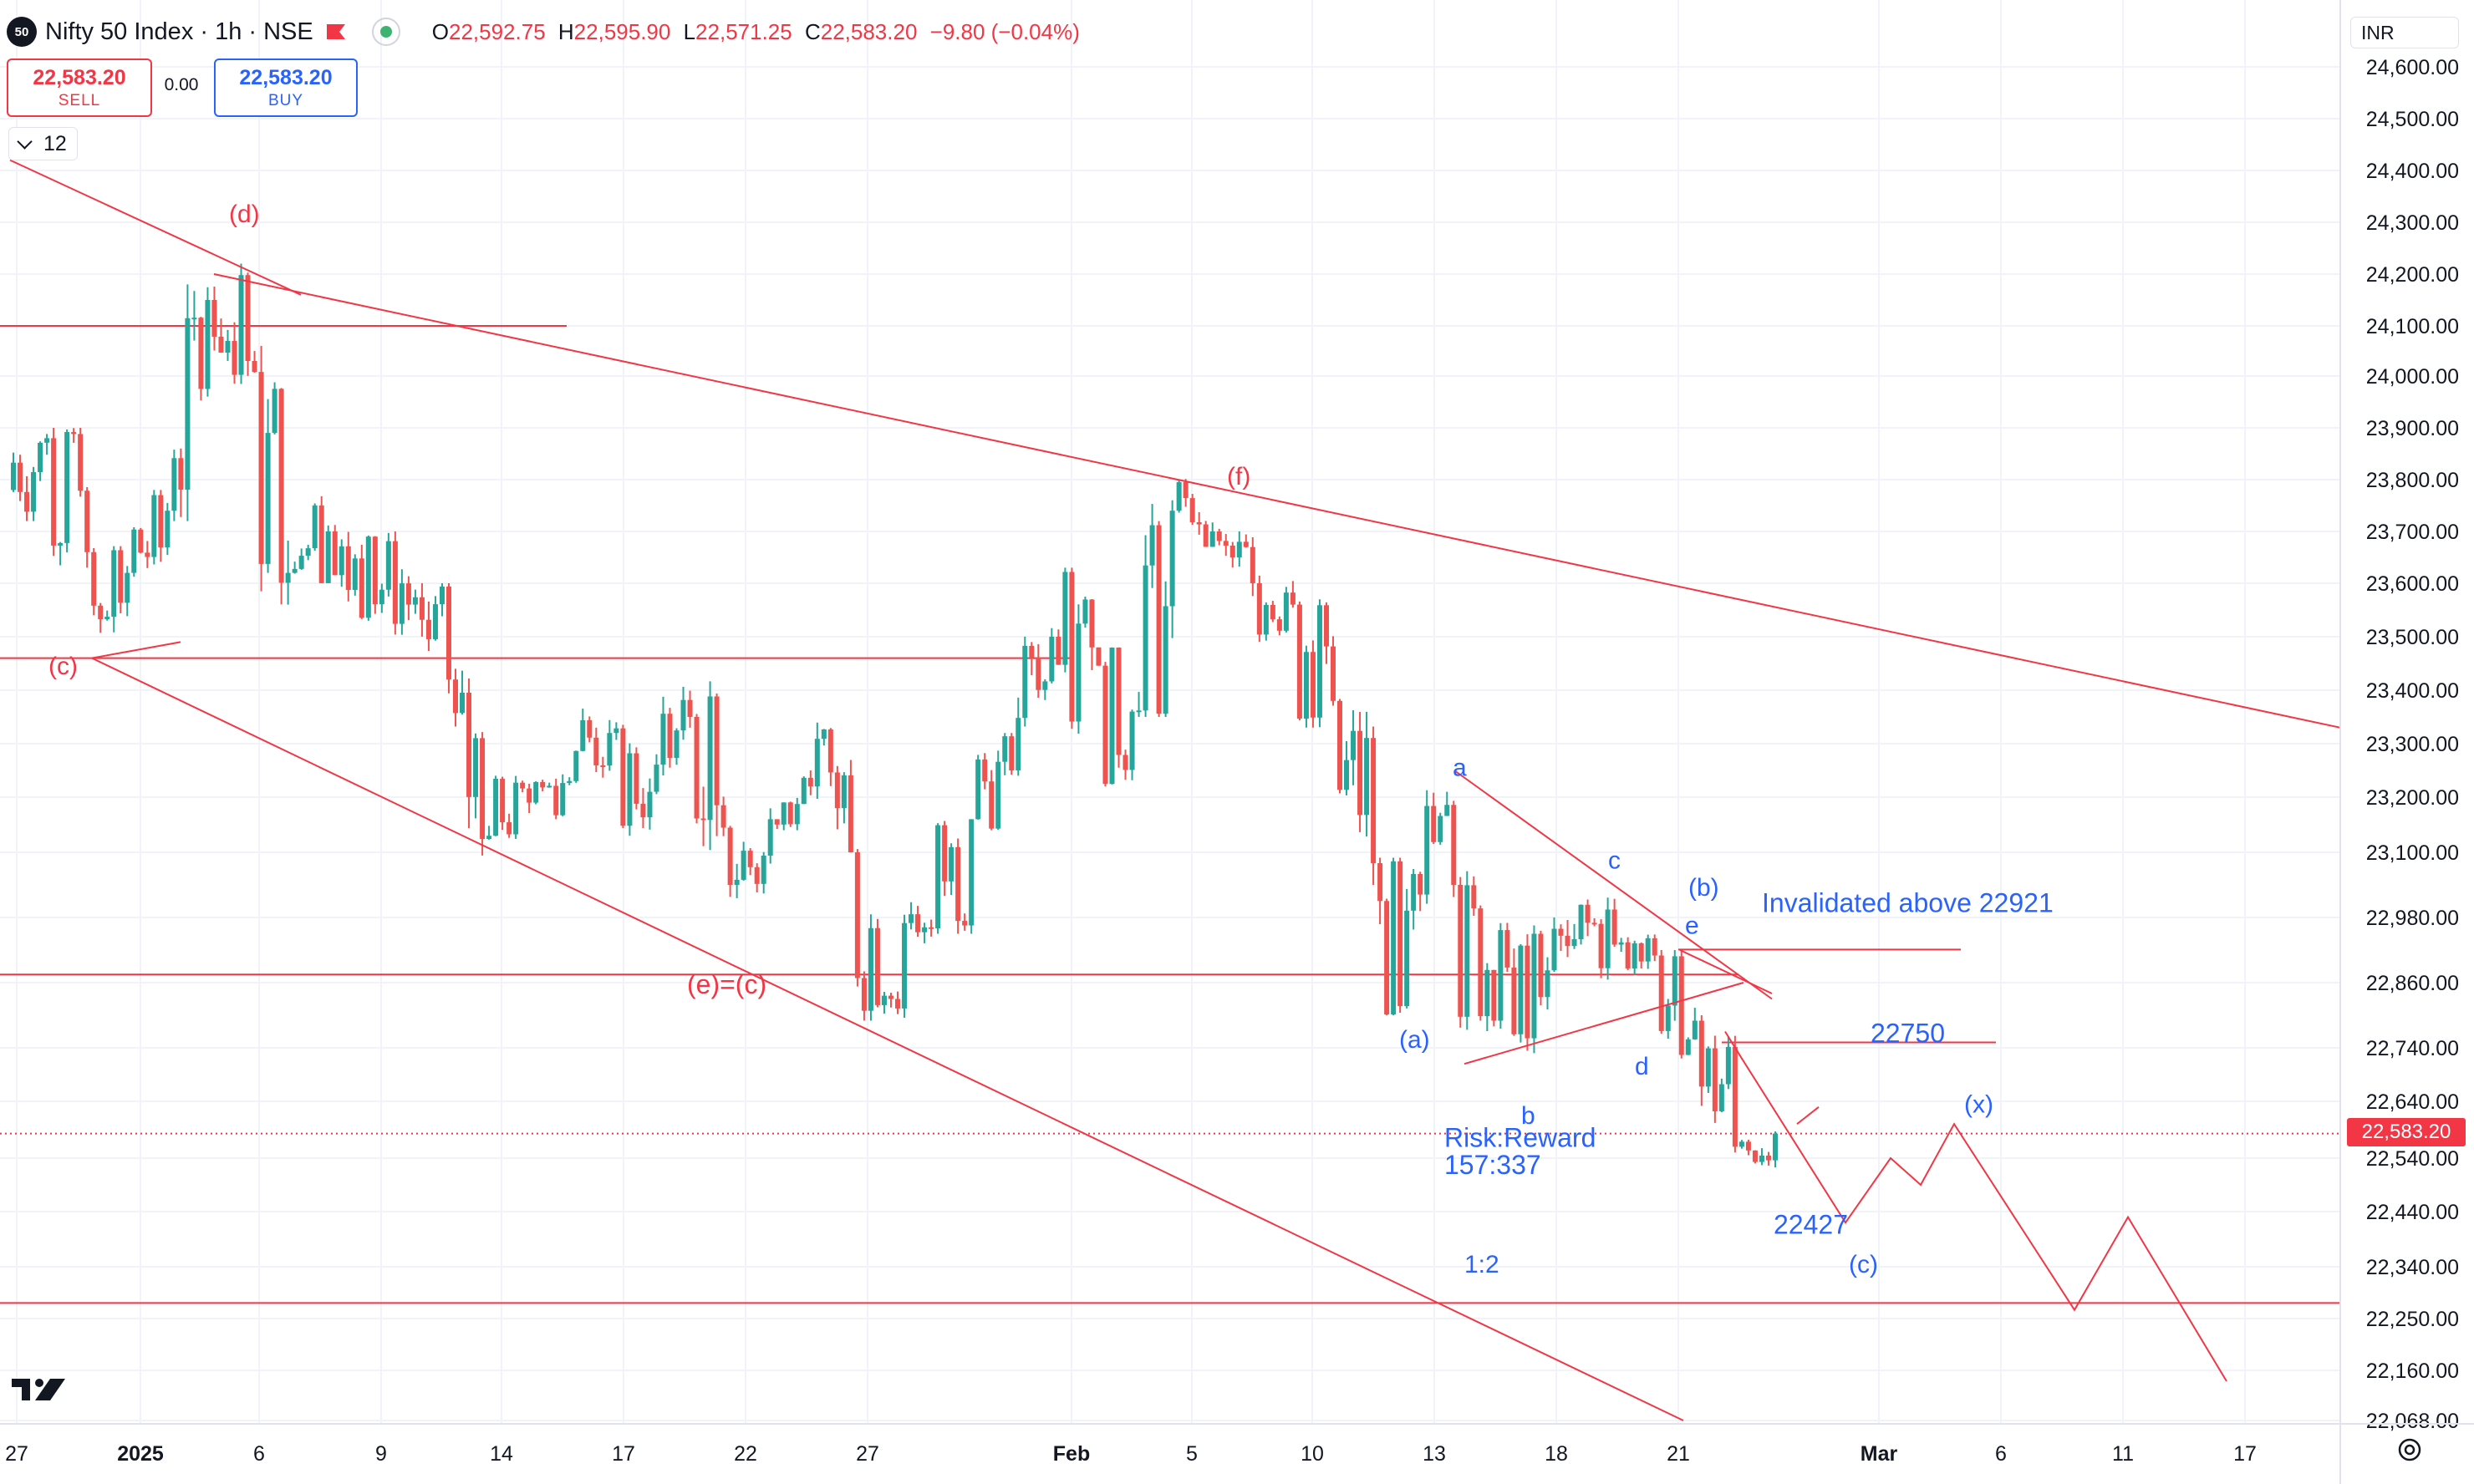 This screenshot has height=1484, width=2474. Describe the element at coordinates (2404, 32) in the screenshot. I see `currency-selector: INR` at that location.